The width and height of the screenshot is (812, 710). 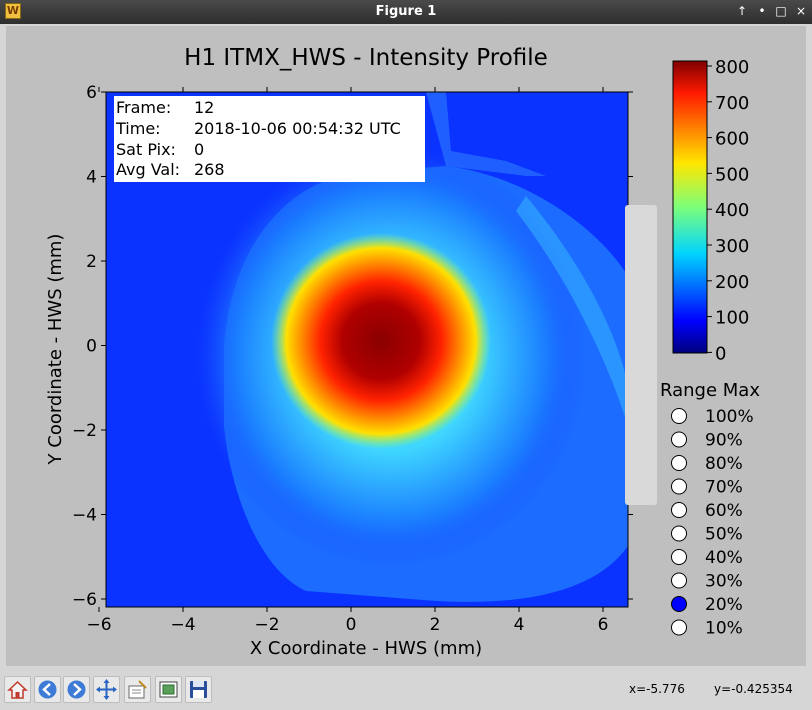 I want to click on save-button, so click(x=198, y=689).